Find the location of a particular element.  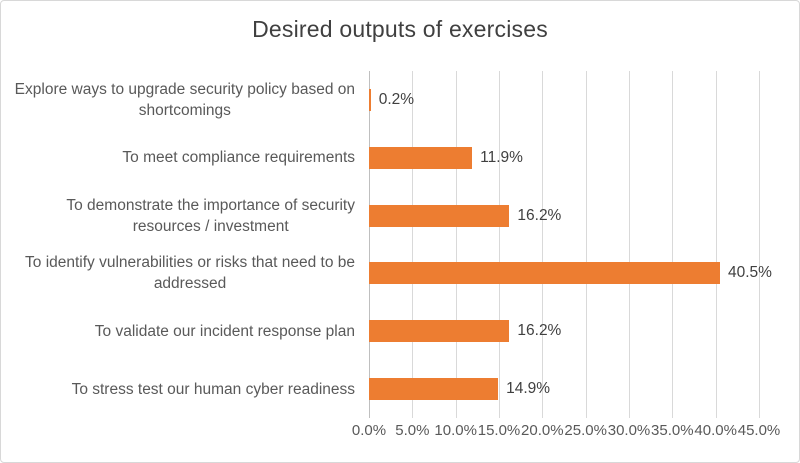

x-axis-tick-label: 10.0% is located at coordinates (455, 430).